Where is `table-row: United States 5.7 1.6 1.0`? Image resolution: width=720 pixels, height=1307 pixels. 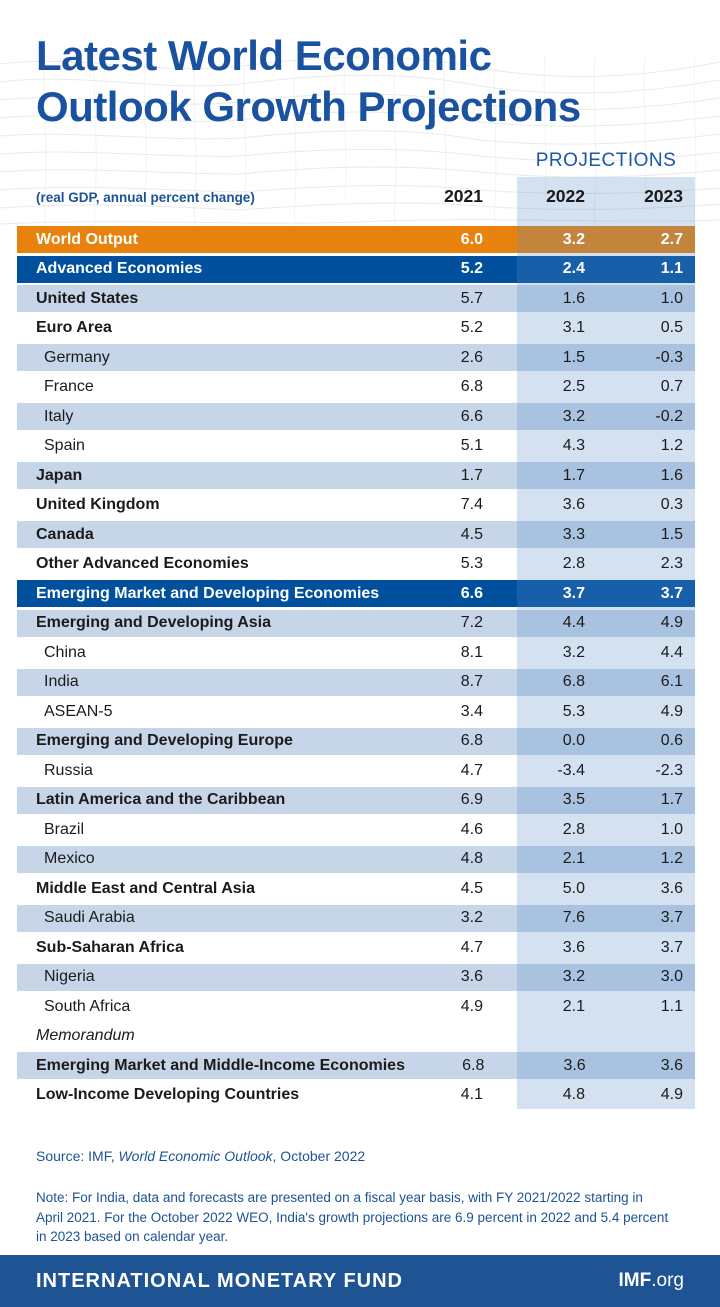 table-row: United States 5.7 1.6 1.0 is located at coordinates (356, 298).